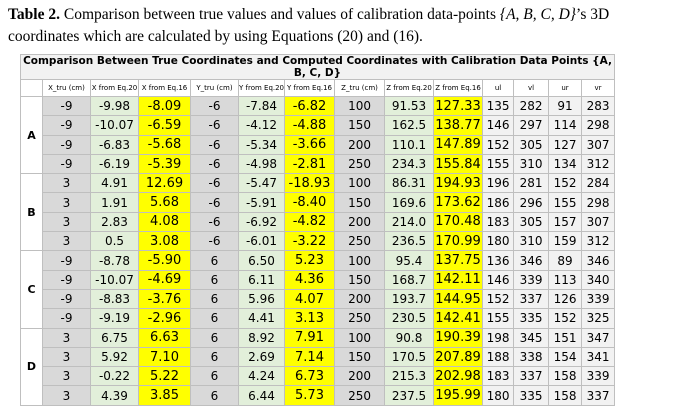 This screenshot has width=679, height=406. What do you see at coordinates (498, 241) in the screenshot?
I see `table-cell: 180` at bounding box center [498, 241].